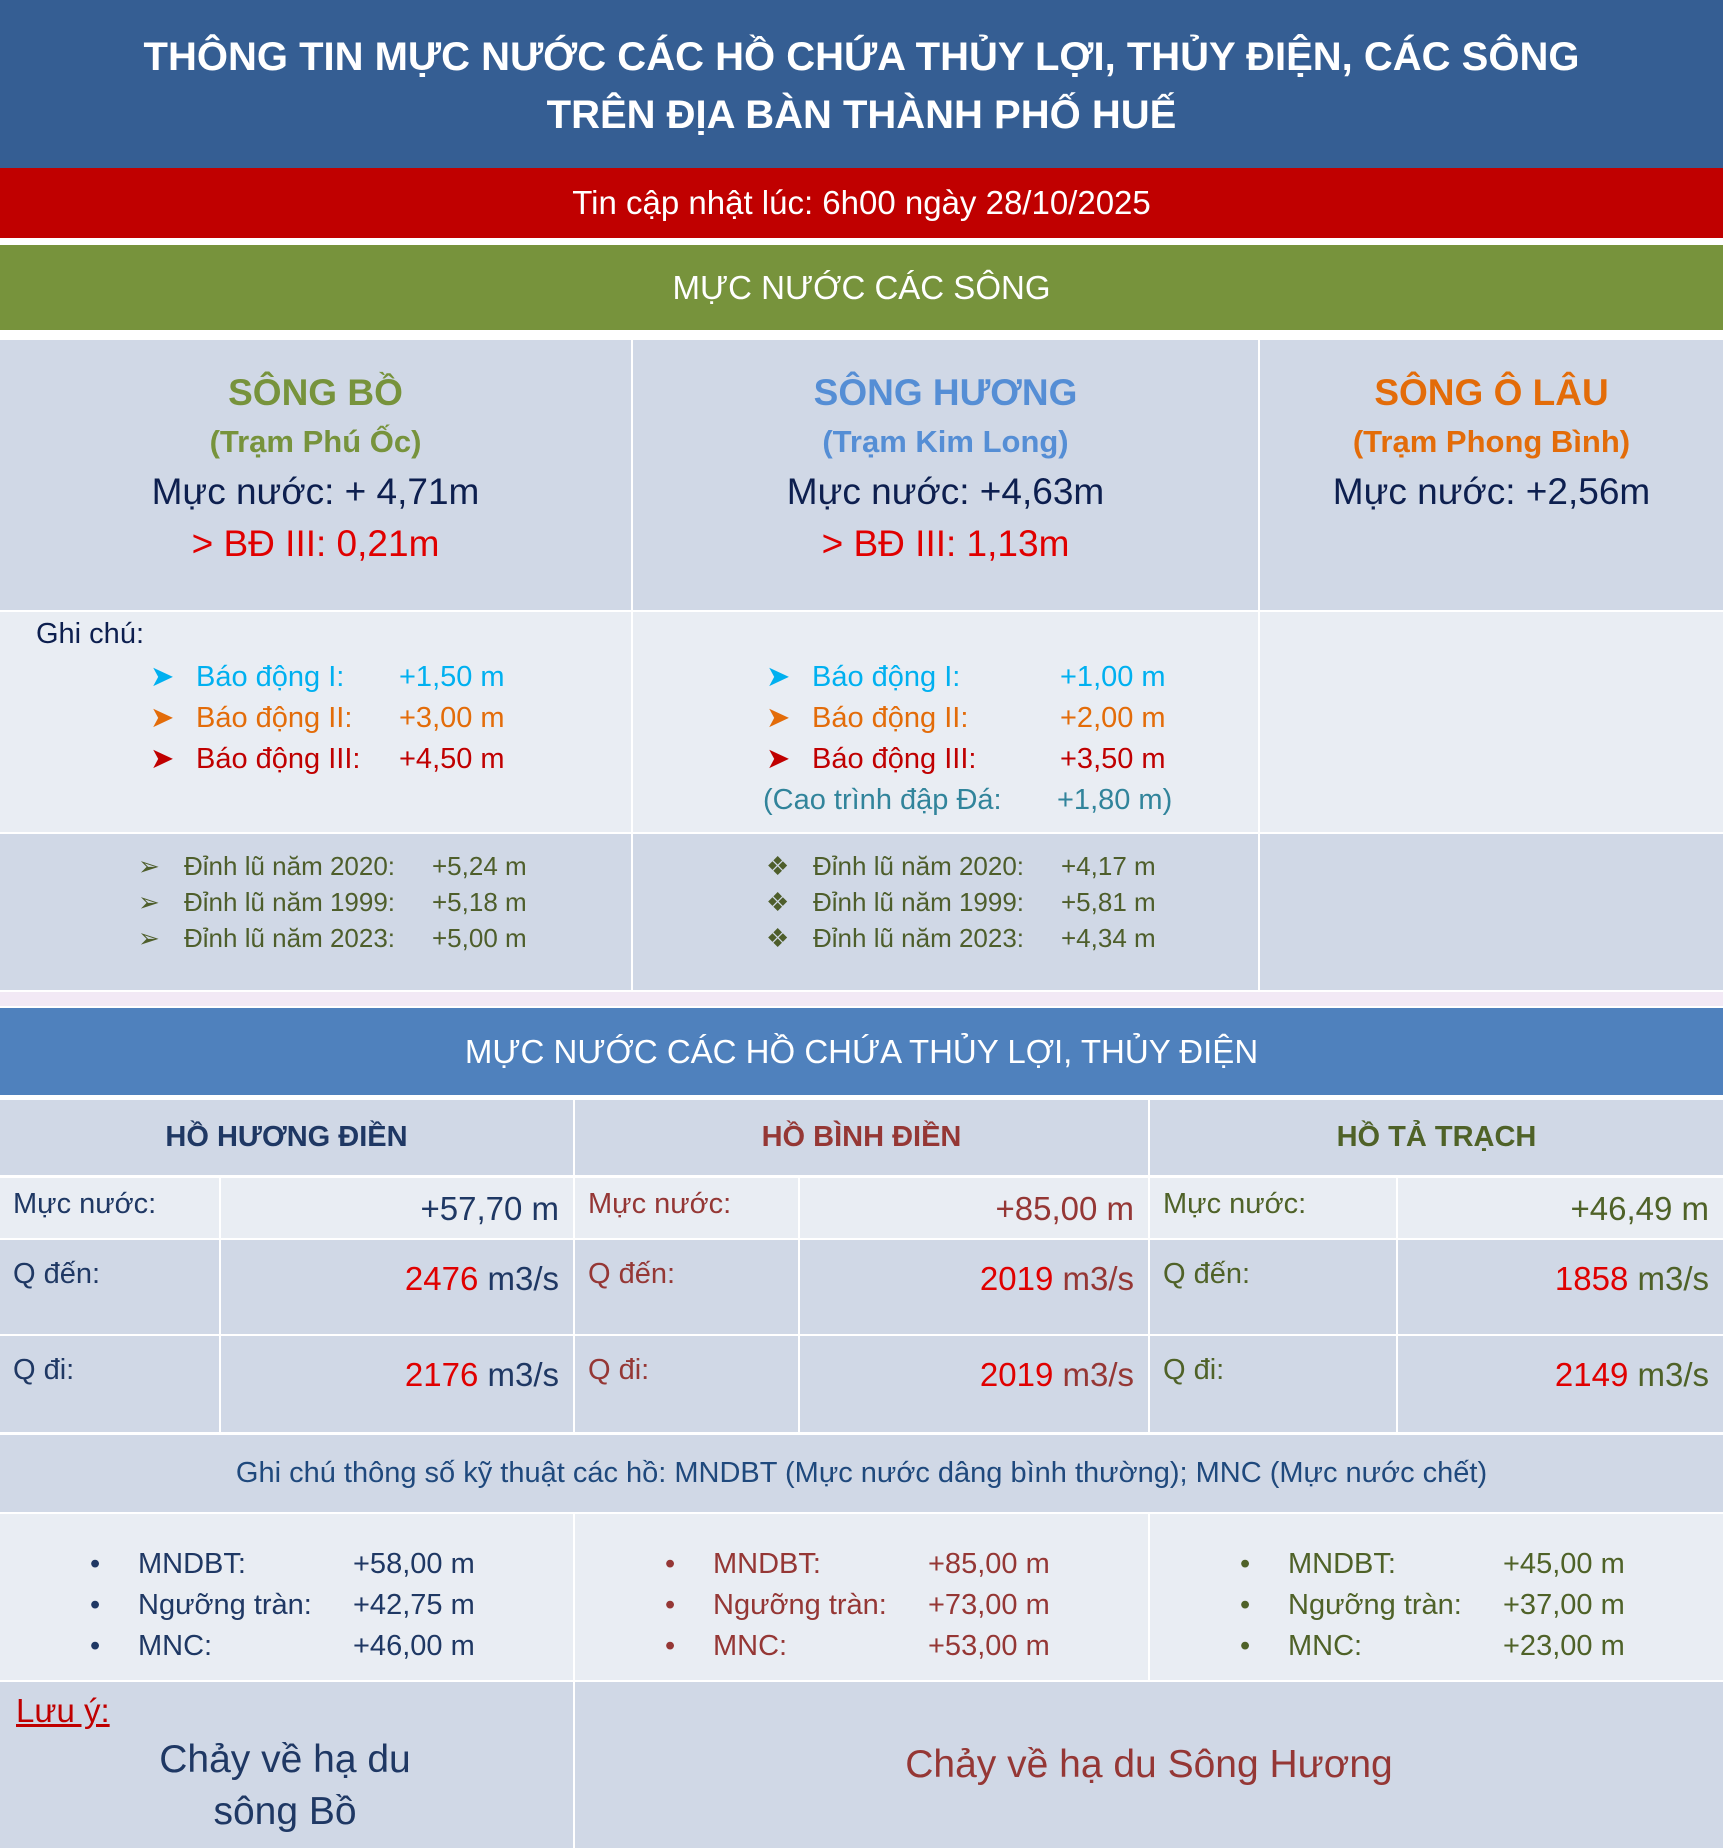  I want to click on alarm-row: ➤ Báo động III: +3,50 m, so click(969, 759).